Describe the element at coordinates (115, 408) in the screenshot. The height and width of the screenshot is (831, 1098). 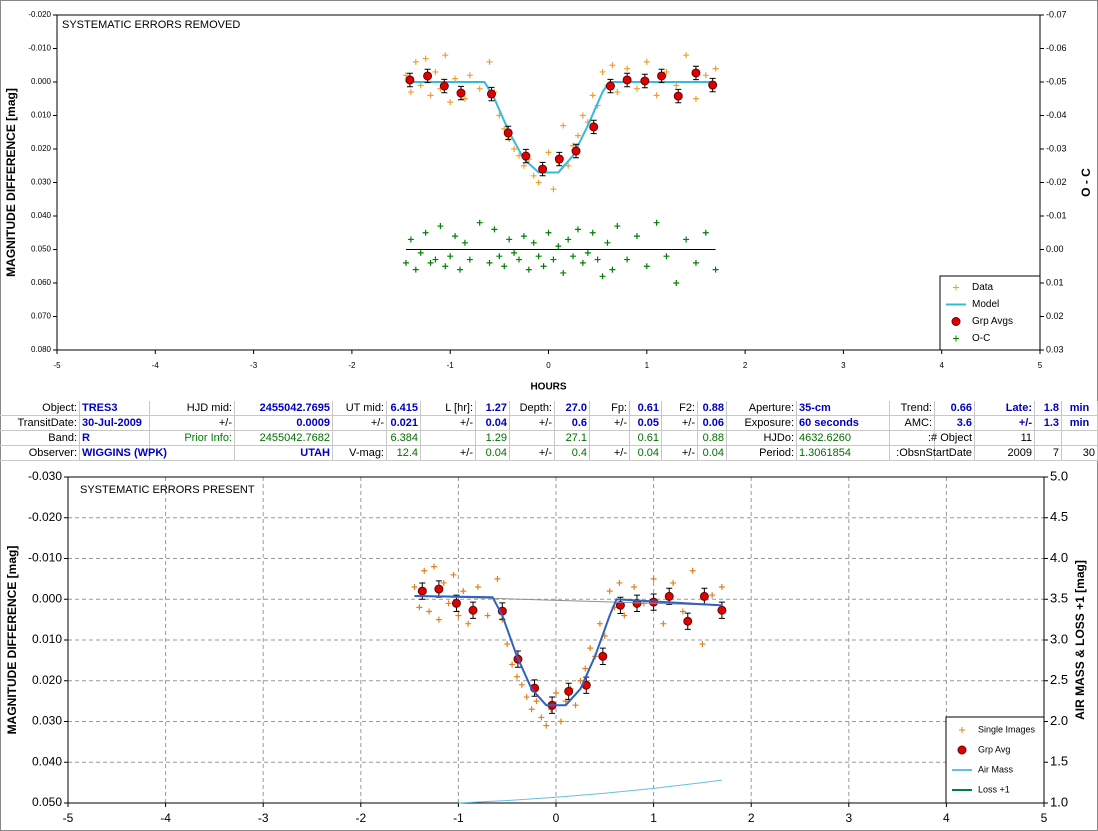
I see `table-cell: TRES3` at that location.